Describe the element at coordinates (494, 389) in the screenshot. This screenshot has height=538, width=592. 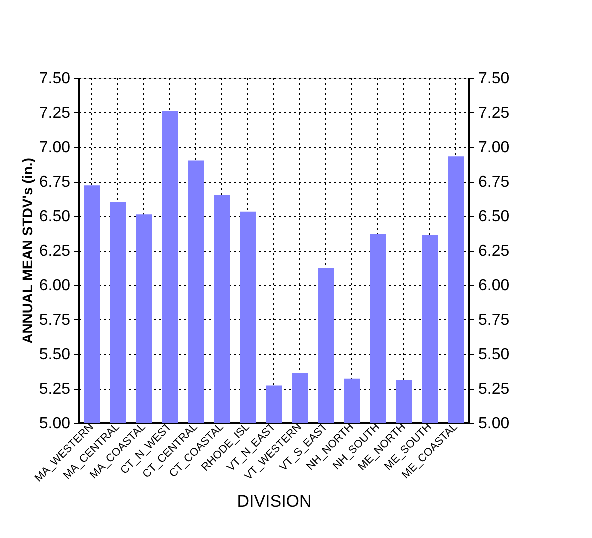
I see `y2-tick-label: 5.25` at that location.